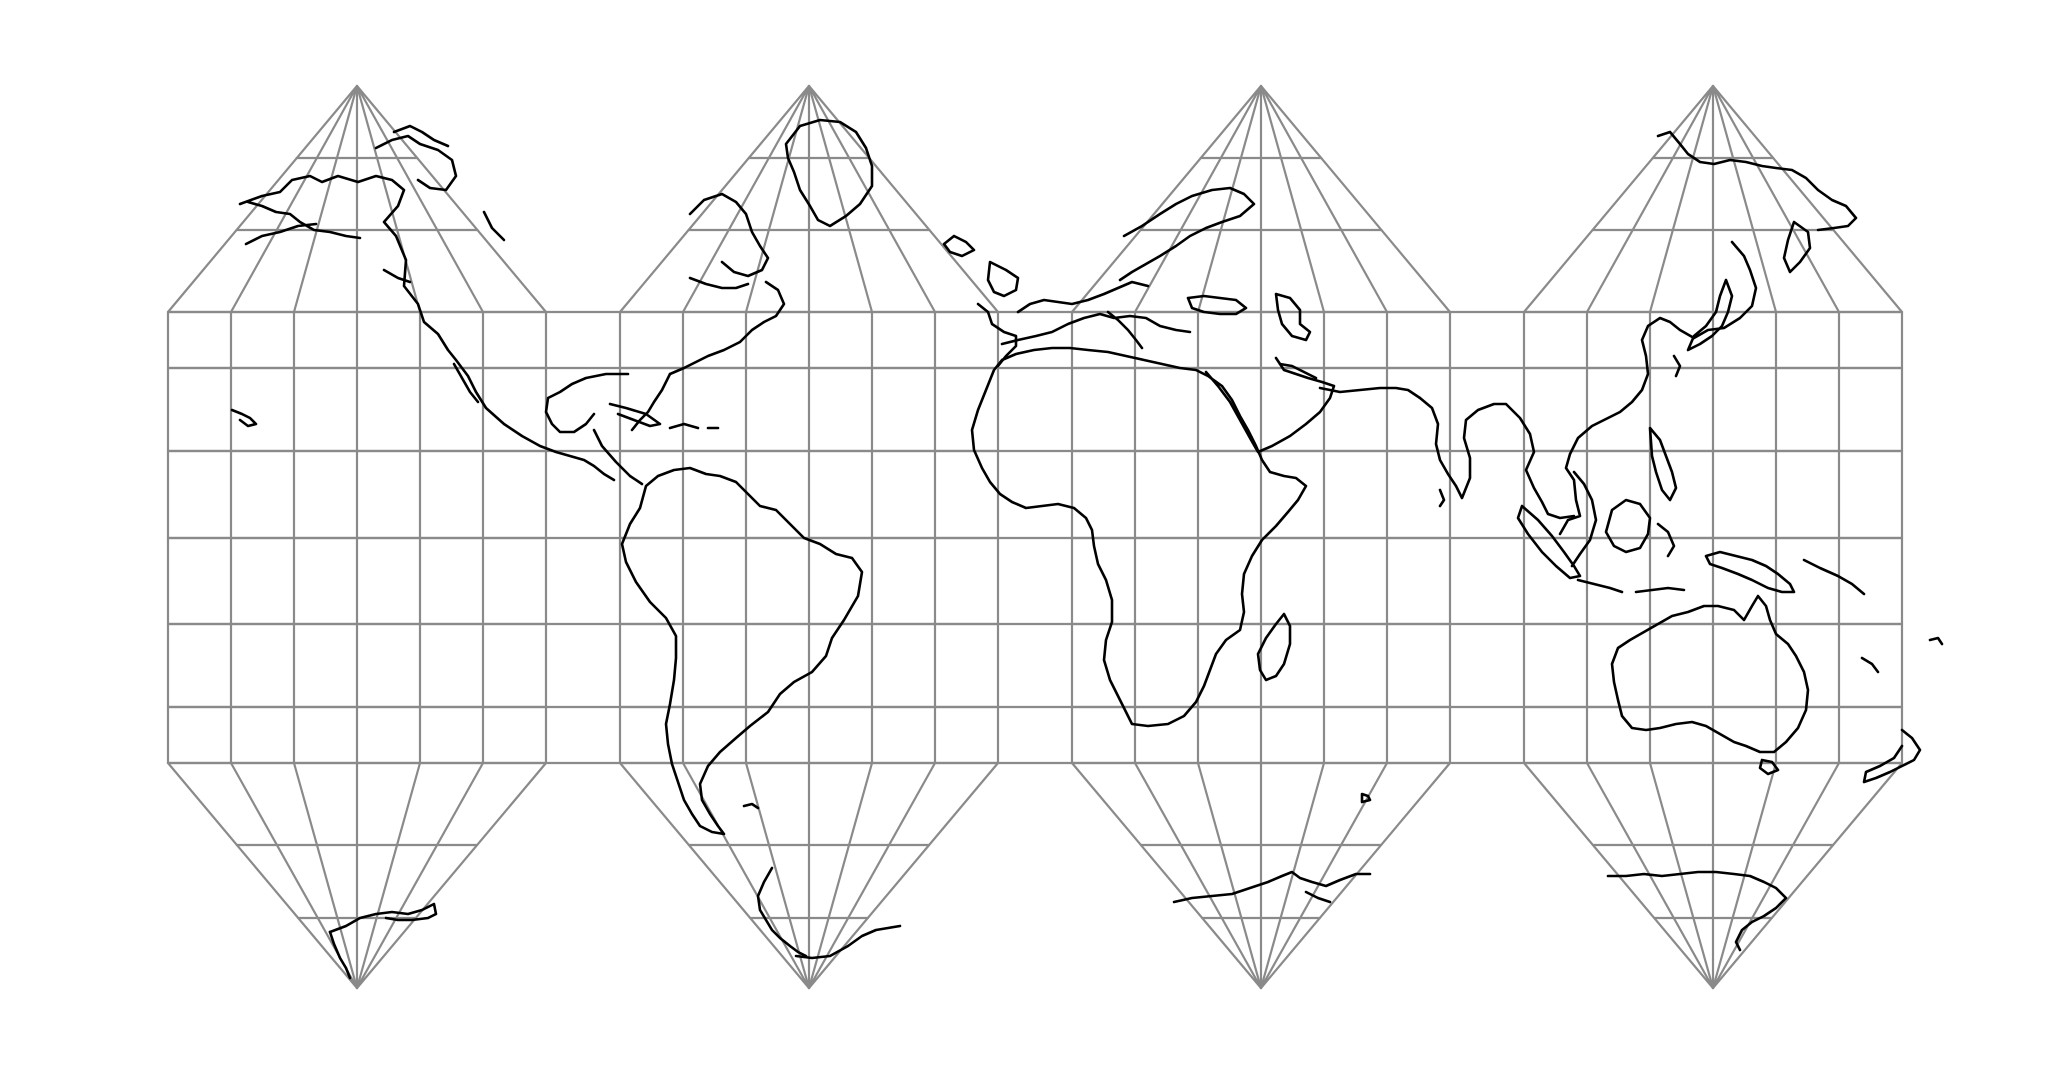  What do you see at coordinates (1769, 767) in the screenshot?
I see `coast-tasmania` at bounding box center [1769, 767].